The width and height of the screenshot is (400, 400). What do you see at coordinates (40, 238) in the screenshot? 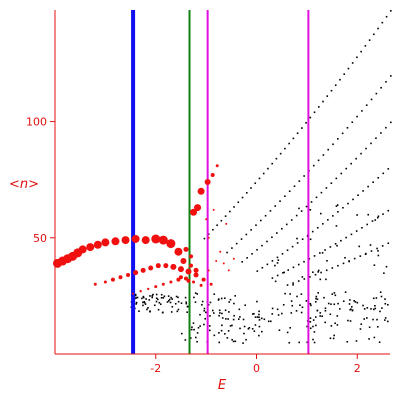
I see `y-tick-label: 50` at bounding box center [40, 238].